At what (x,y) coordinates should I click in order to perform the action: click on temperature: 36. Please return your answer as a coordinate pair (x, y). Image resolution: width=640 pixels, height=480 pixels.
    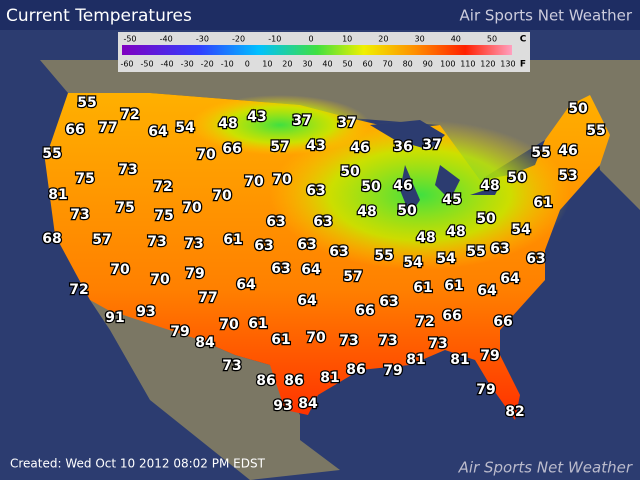
    Looking at the image, I should click on (402, 147).